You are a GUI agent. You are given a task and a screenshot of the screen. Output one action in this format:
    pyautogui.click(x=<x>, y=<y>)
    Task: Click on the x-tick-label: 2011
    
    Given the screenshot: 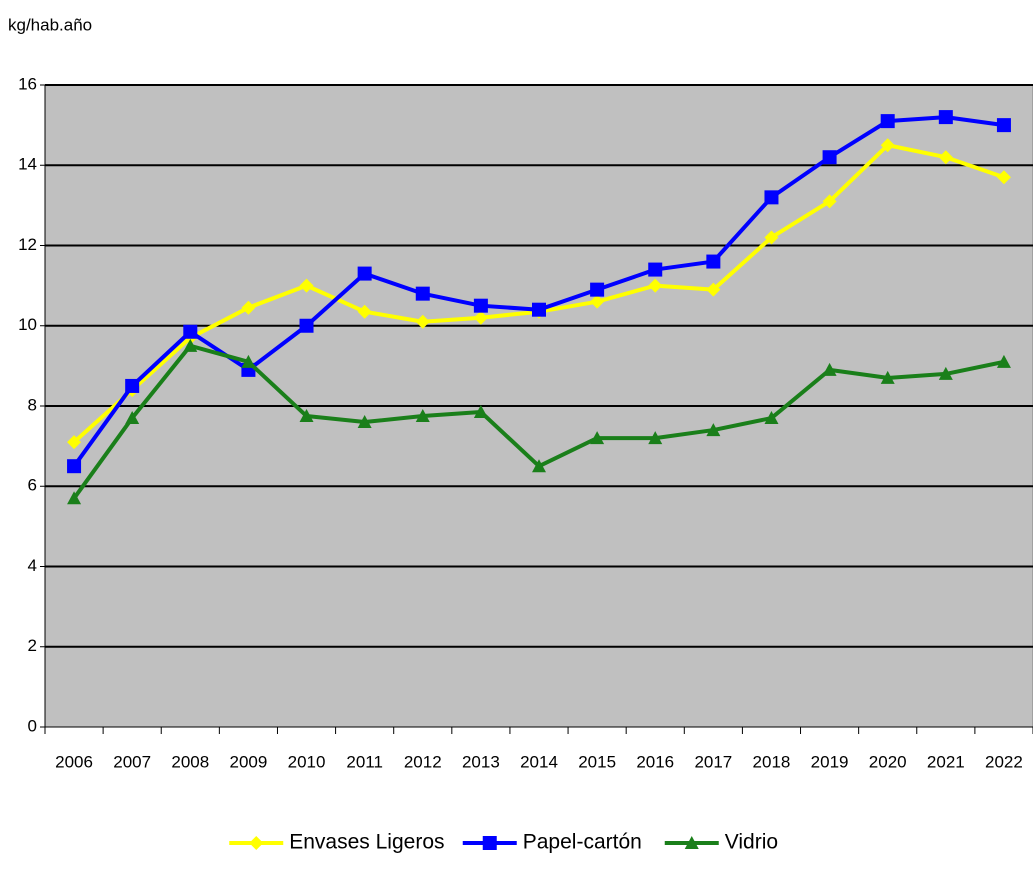 What is the action you would take?
    pyautogui.click(x=364, y=761)
    